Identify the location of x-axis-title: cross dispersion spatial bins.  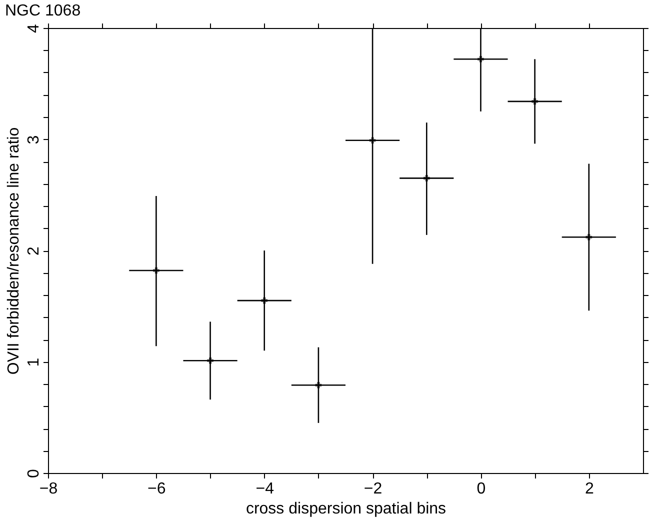
(346, 509).